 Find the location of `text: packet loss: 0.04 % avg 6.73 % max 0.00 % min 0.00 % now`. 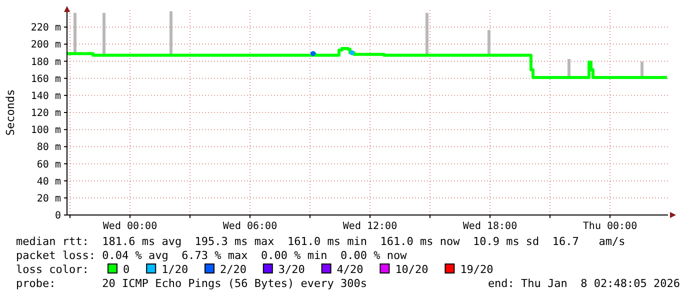

text: packet loss: 0.04 % avg 6.73 % max 0.00 % min 0.00 % now is located at coordinates (212, 255).